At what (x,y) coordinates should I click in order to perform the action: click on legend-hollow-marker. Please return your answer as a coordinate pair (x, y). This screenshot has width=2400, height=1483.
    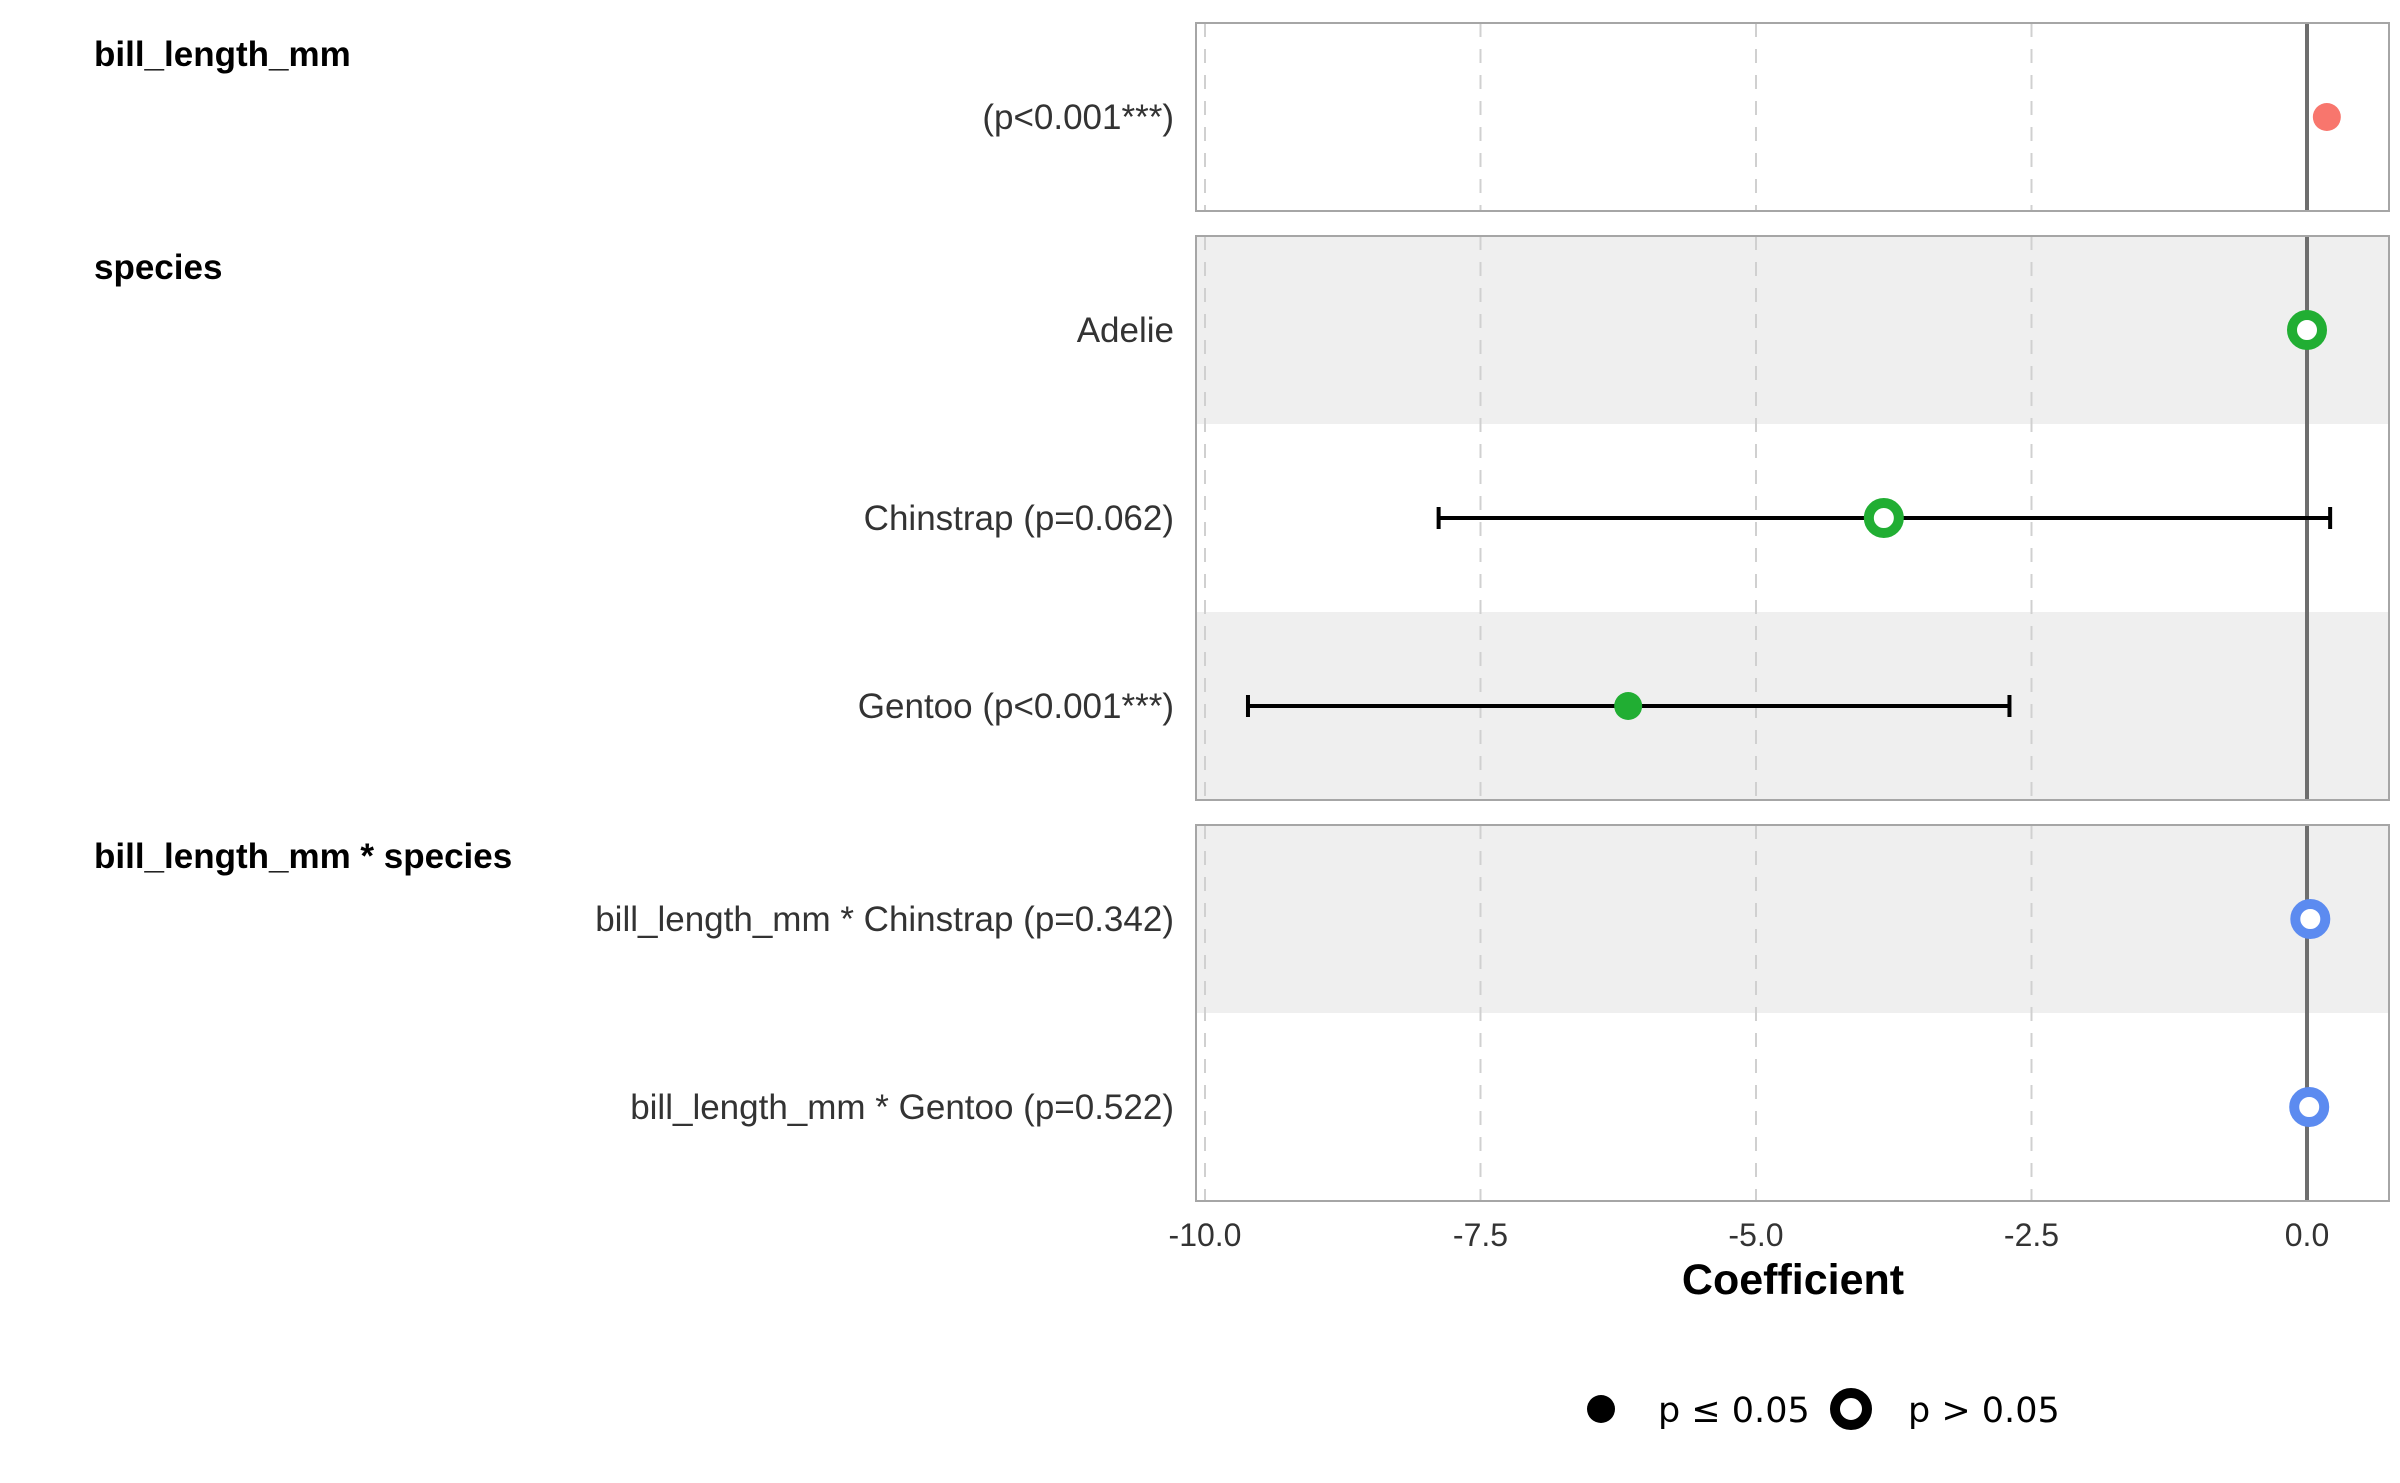
    Looking at the image, I should click on (1851, 1409).